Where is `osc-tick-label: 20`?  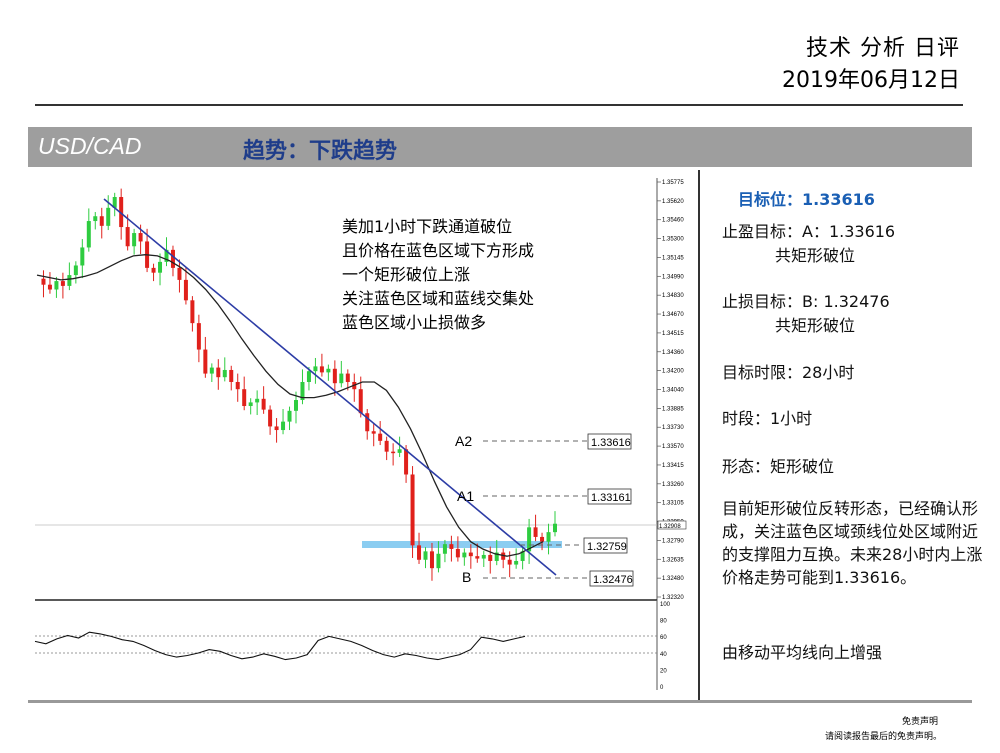 osc-tick-label: 20 is located at coordinates (663, 671).